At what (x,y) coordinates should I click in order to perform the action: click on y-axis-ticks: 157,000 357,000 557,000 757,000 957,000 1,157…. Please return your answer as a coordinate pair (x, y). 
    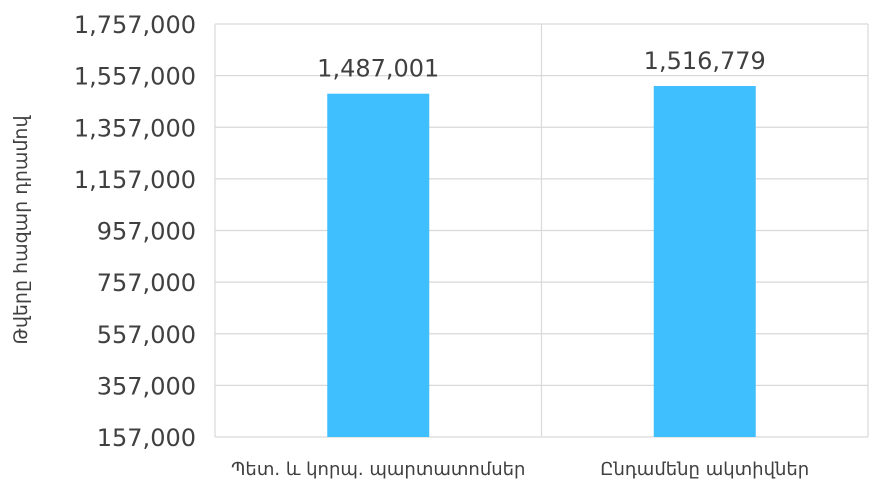
    Looking at the image, I should click on (135, 231).